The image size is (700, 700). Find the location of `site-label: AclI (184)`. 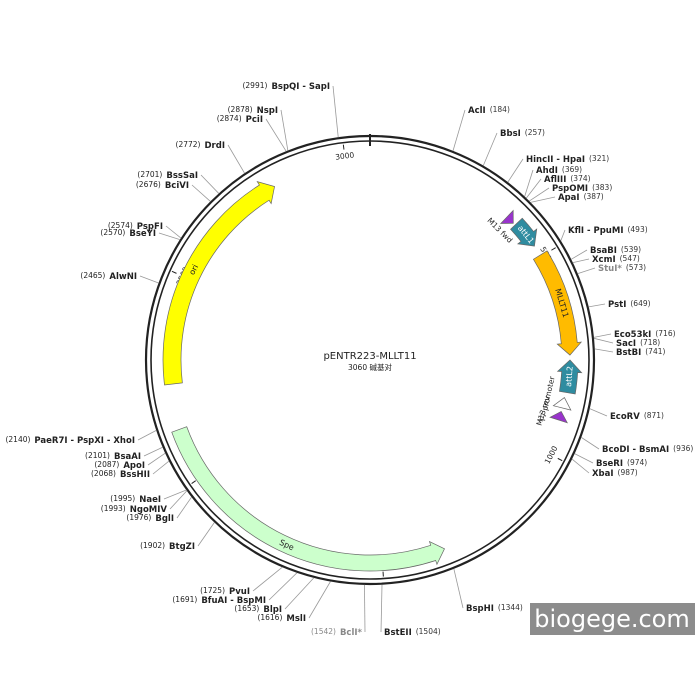

site-label: AclI (184) is located at coordinates (489, 110).